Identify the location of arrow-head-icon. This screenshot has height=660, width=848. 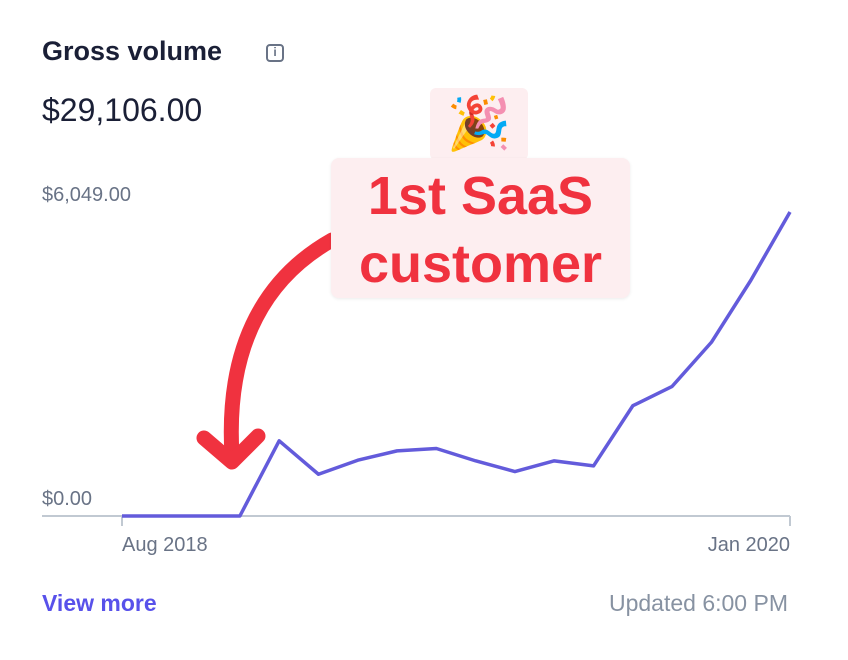
(231, 449).